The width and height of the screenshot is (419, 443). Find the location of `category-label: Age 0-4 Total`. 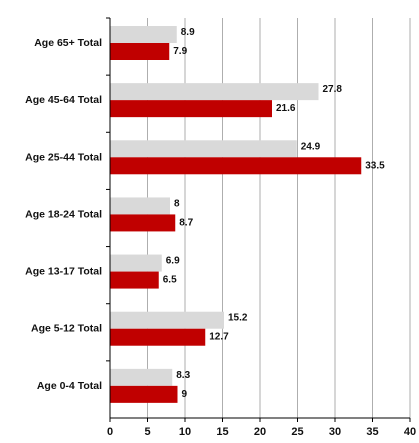

category-label: Age 0-4 Total is located at coordinates (69, 386).